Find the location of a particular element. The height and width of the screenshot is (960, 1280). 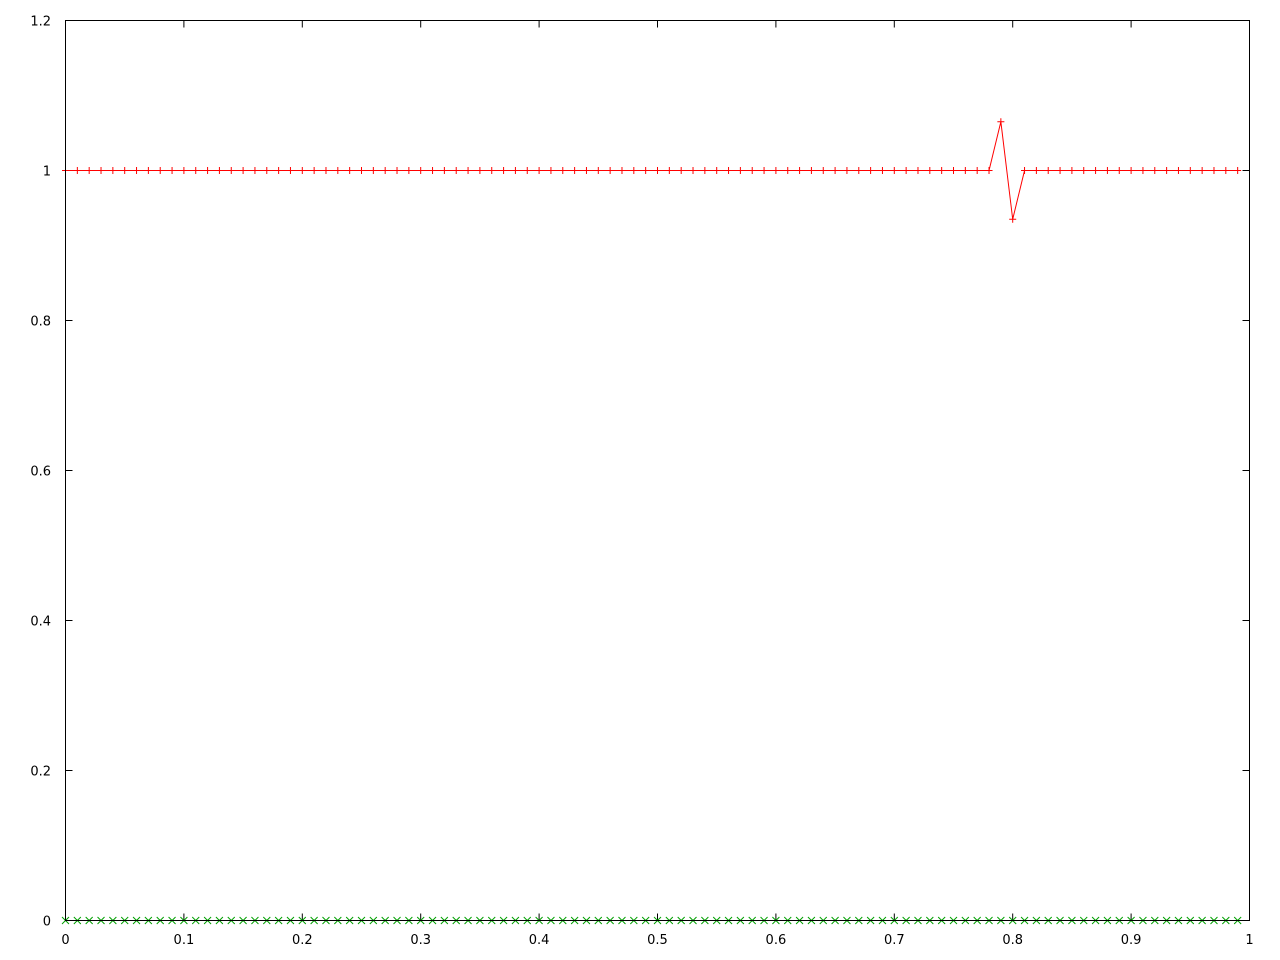

x-tick-label: 0.1 is located at coordinates (184, 940).